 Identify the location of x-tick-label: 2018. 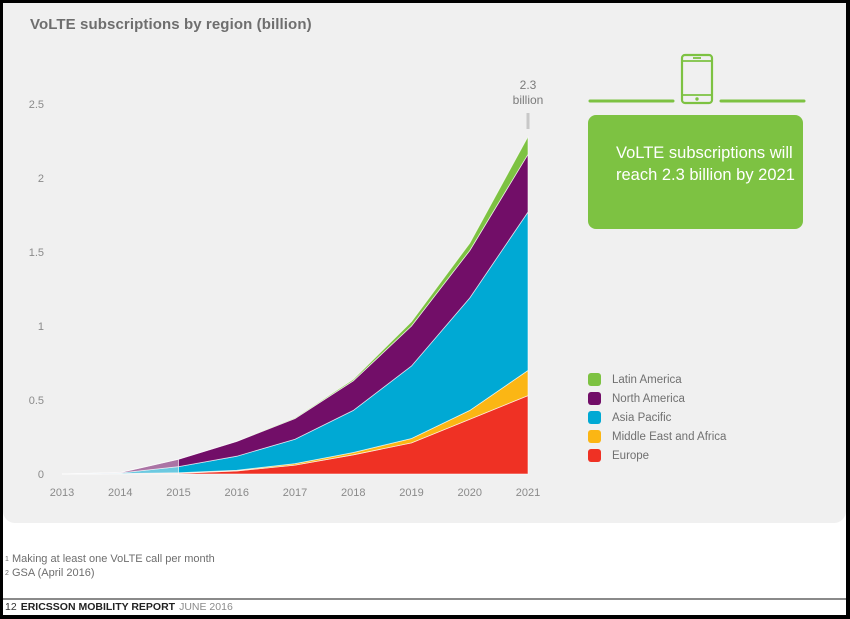
(353, 493).